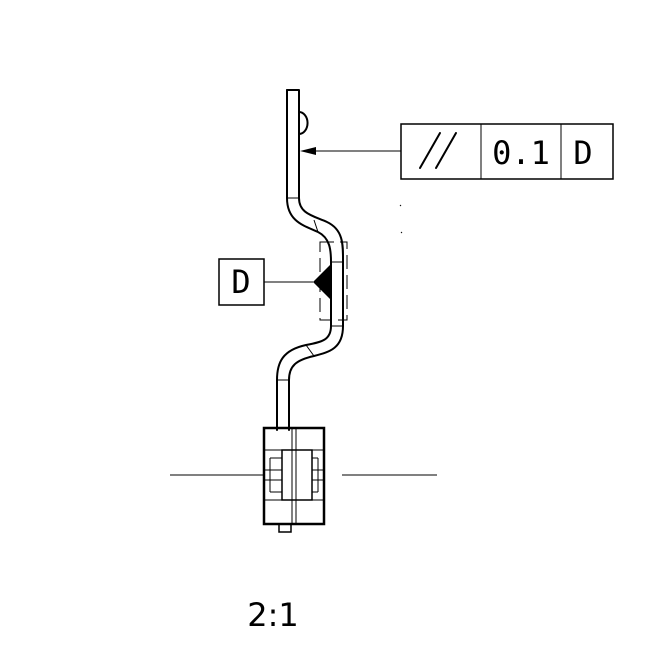 This screenshot has width=652, height=656. Describe the element at coordinates (582, 153) in the screenshot. I see `fcf-datum-reference: D` at that location.